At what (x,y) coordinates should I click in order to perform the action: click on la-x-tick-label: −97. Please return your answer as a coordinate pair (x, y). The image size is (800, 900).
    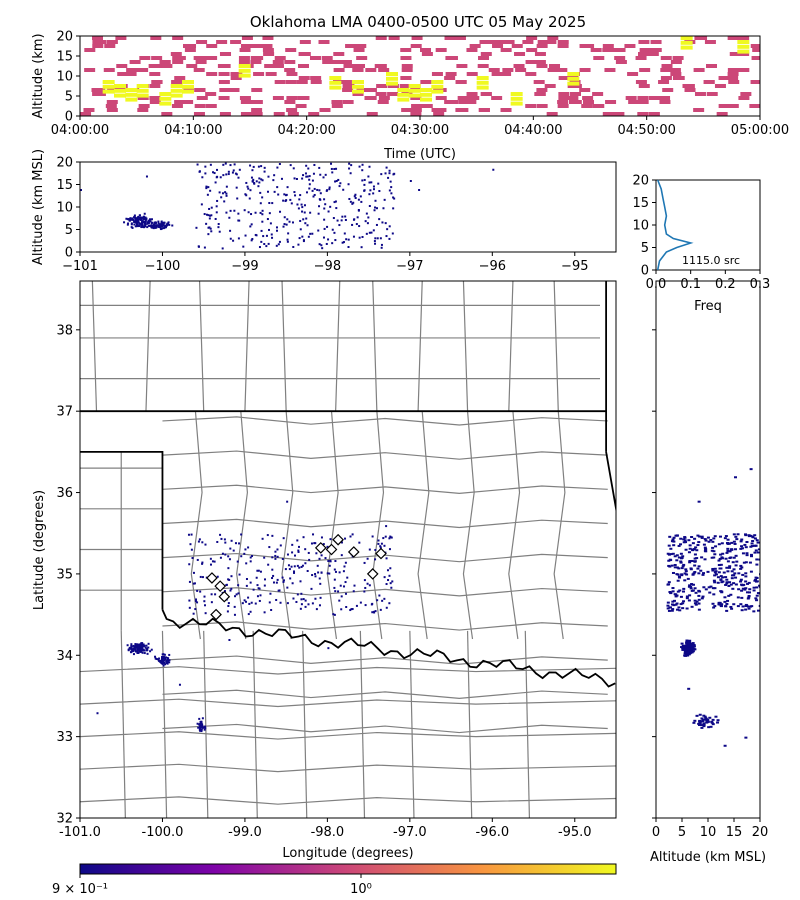
    Looking at the image, I should click on (409, 266).